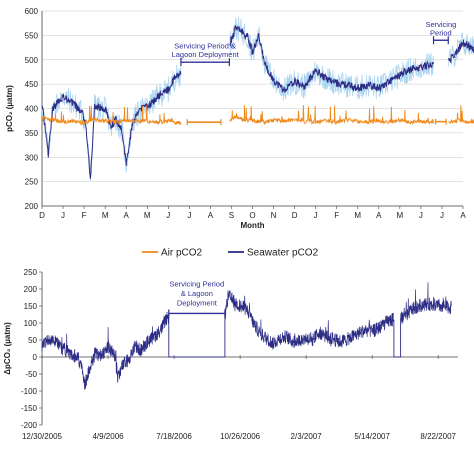 Image resolution: width=474 pixels, height=449 pixels. Describe the element at coordinates (197, 302) in the screenshot. I see `servicing-annotation: Deployment` at that location.